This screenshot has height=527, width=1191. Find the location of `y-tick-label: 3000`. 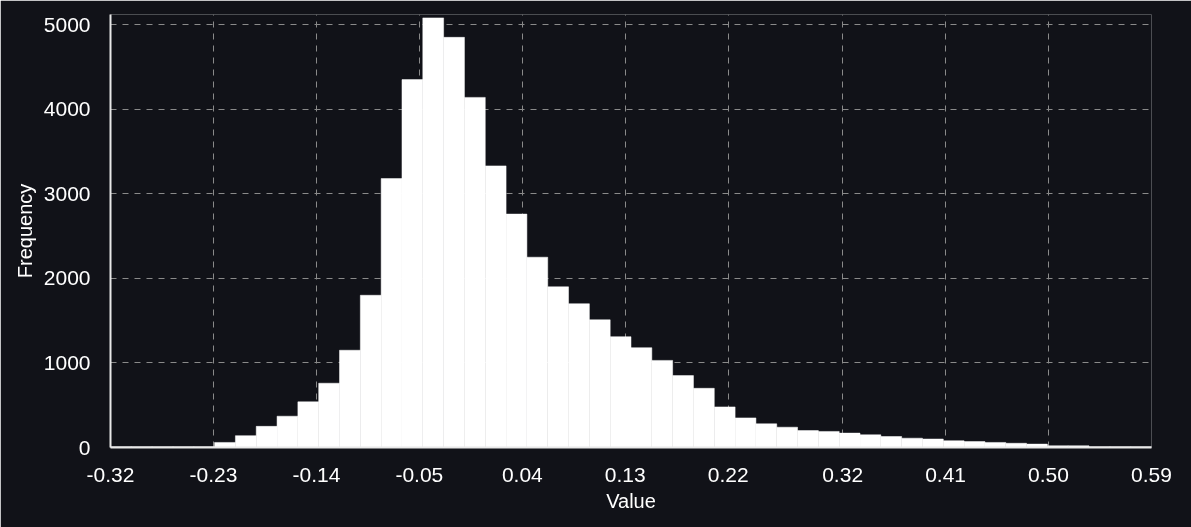

y-tick-label: 3000 is located at coordinates (67, 193).